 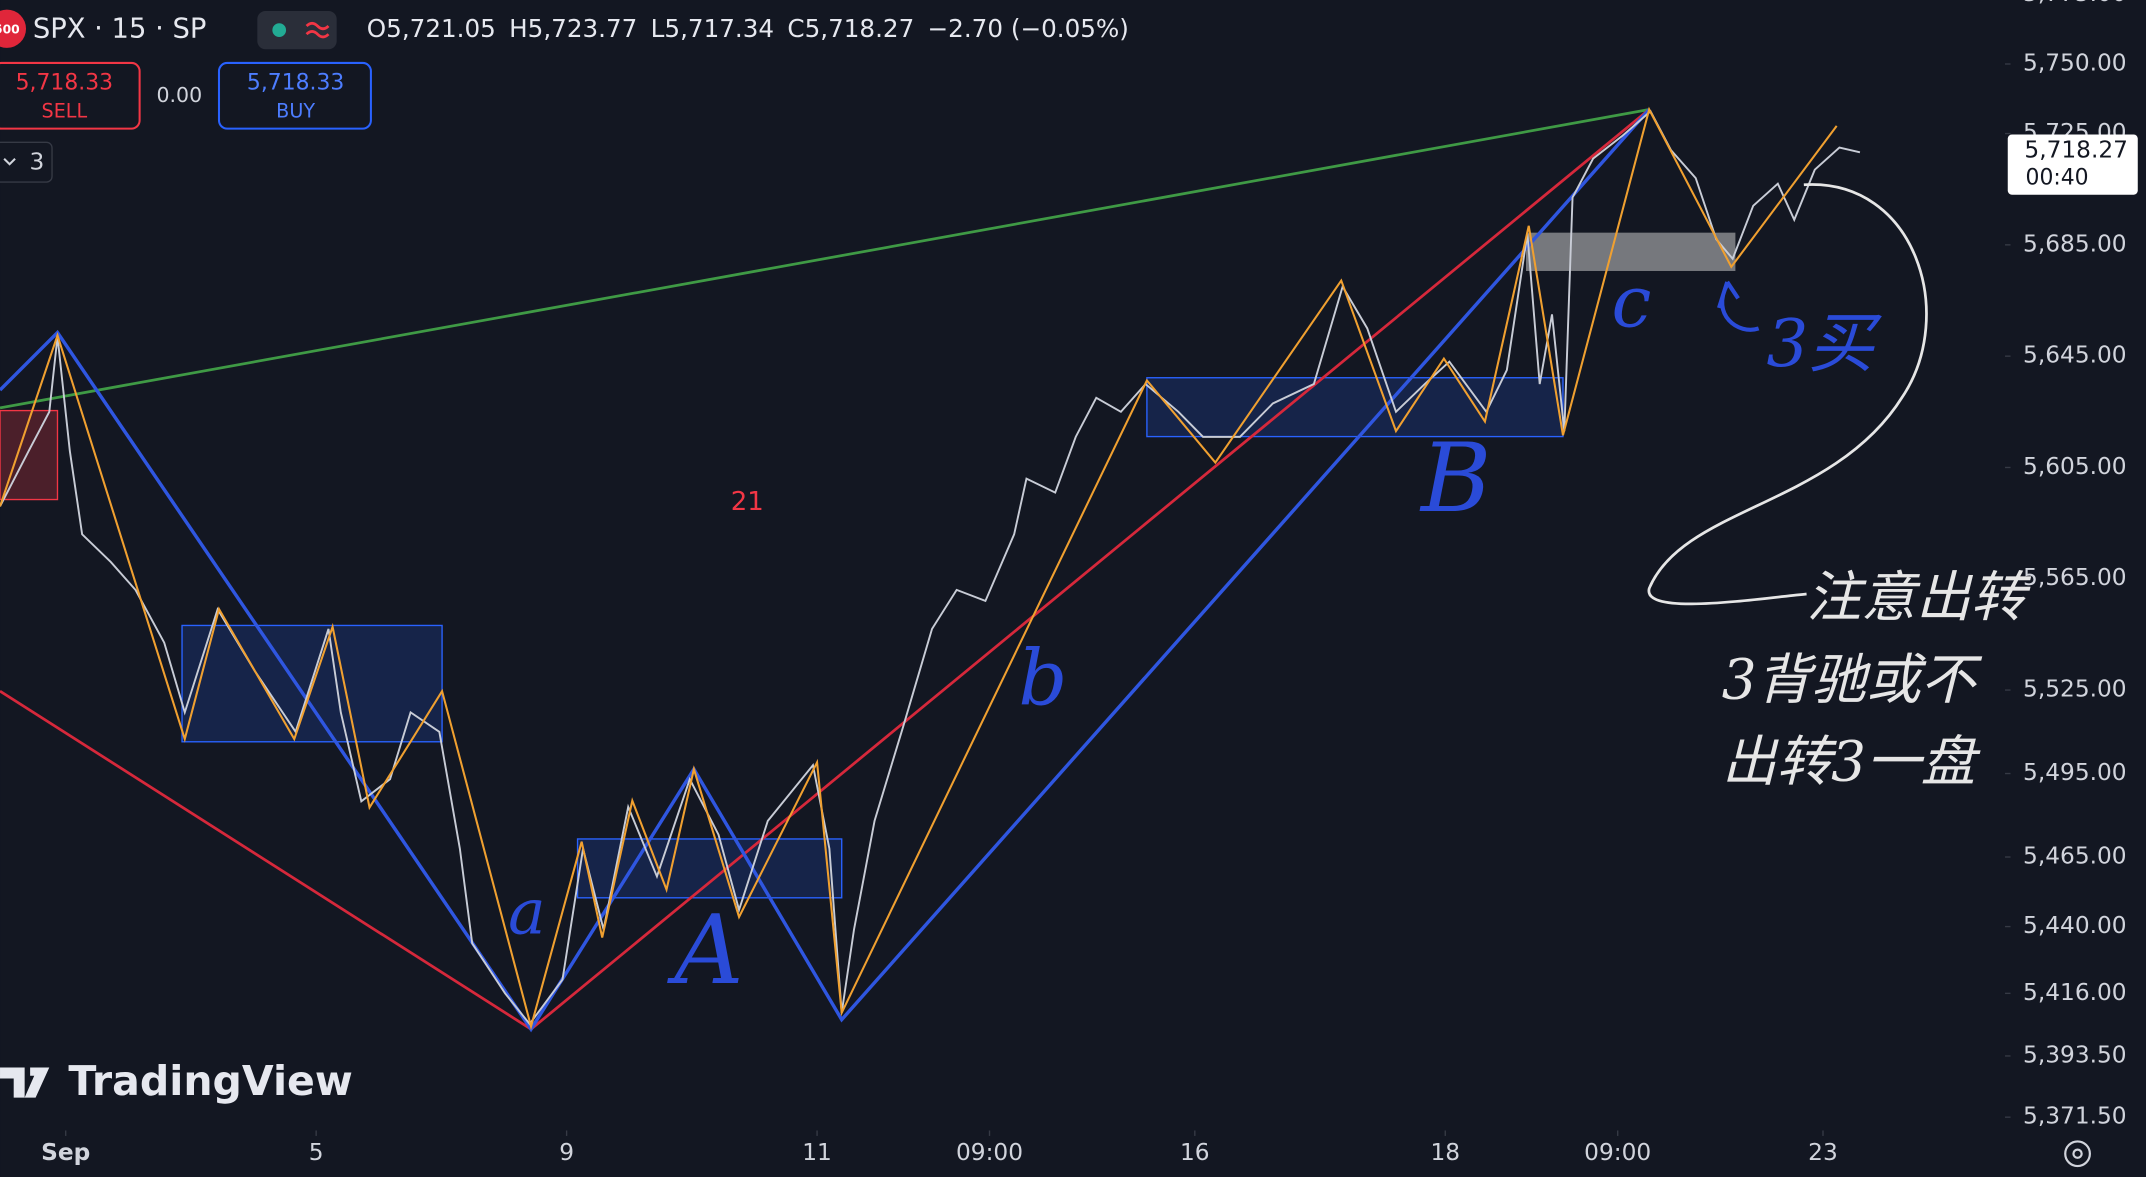 I want to click on wave-label: c, so click(x=1631, y=301).